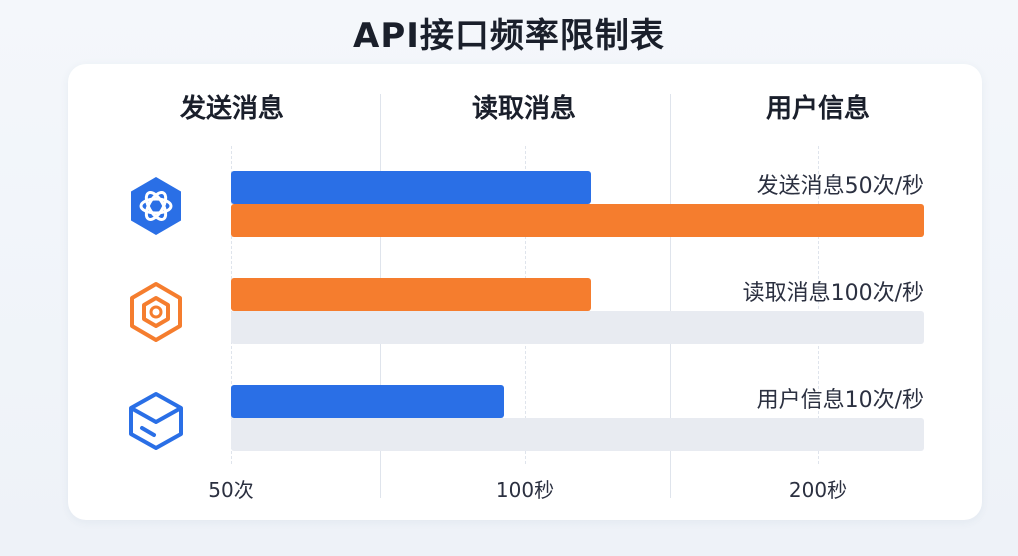 This screenshot has width=1018, height=556. I want to click on openai-logo-icon, so click(156, 208).